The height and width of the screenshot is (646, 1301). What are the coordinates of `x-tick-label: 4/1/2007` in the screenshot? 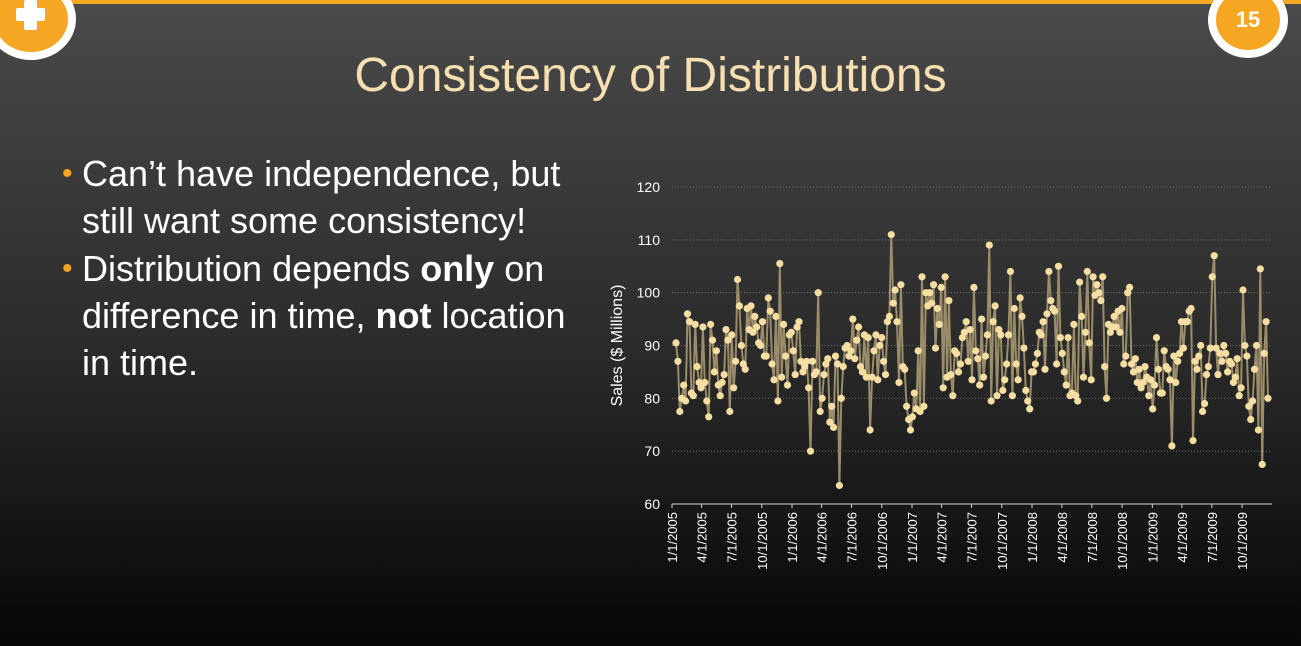 It's located at (942, 537).